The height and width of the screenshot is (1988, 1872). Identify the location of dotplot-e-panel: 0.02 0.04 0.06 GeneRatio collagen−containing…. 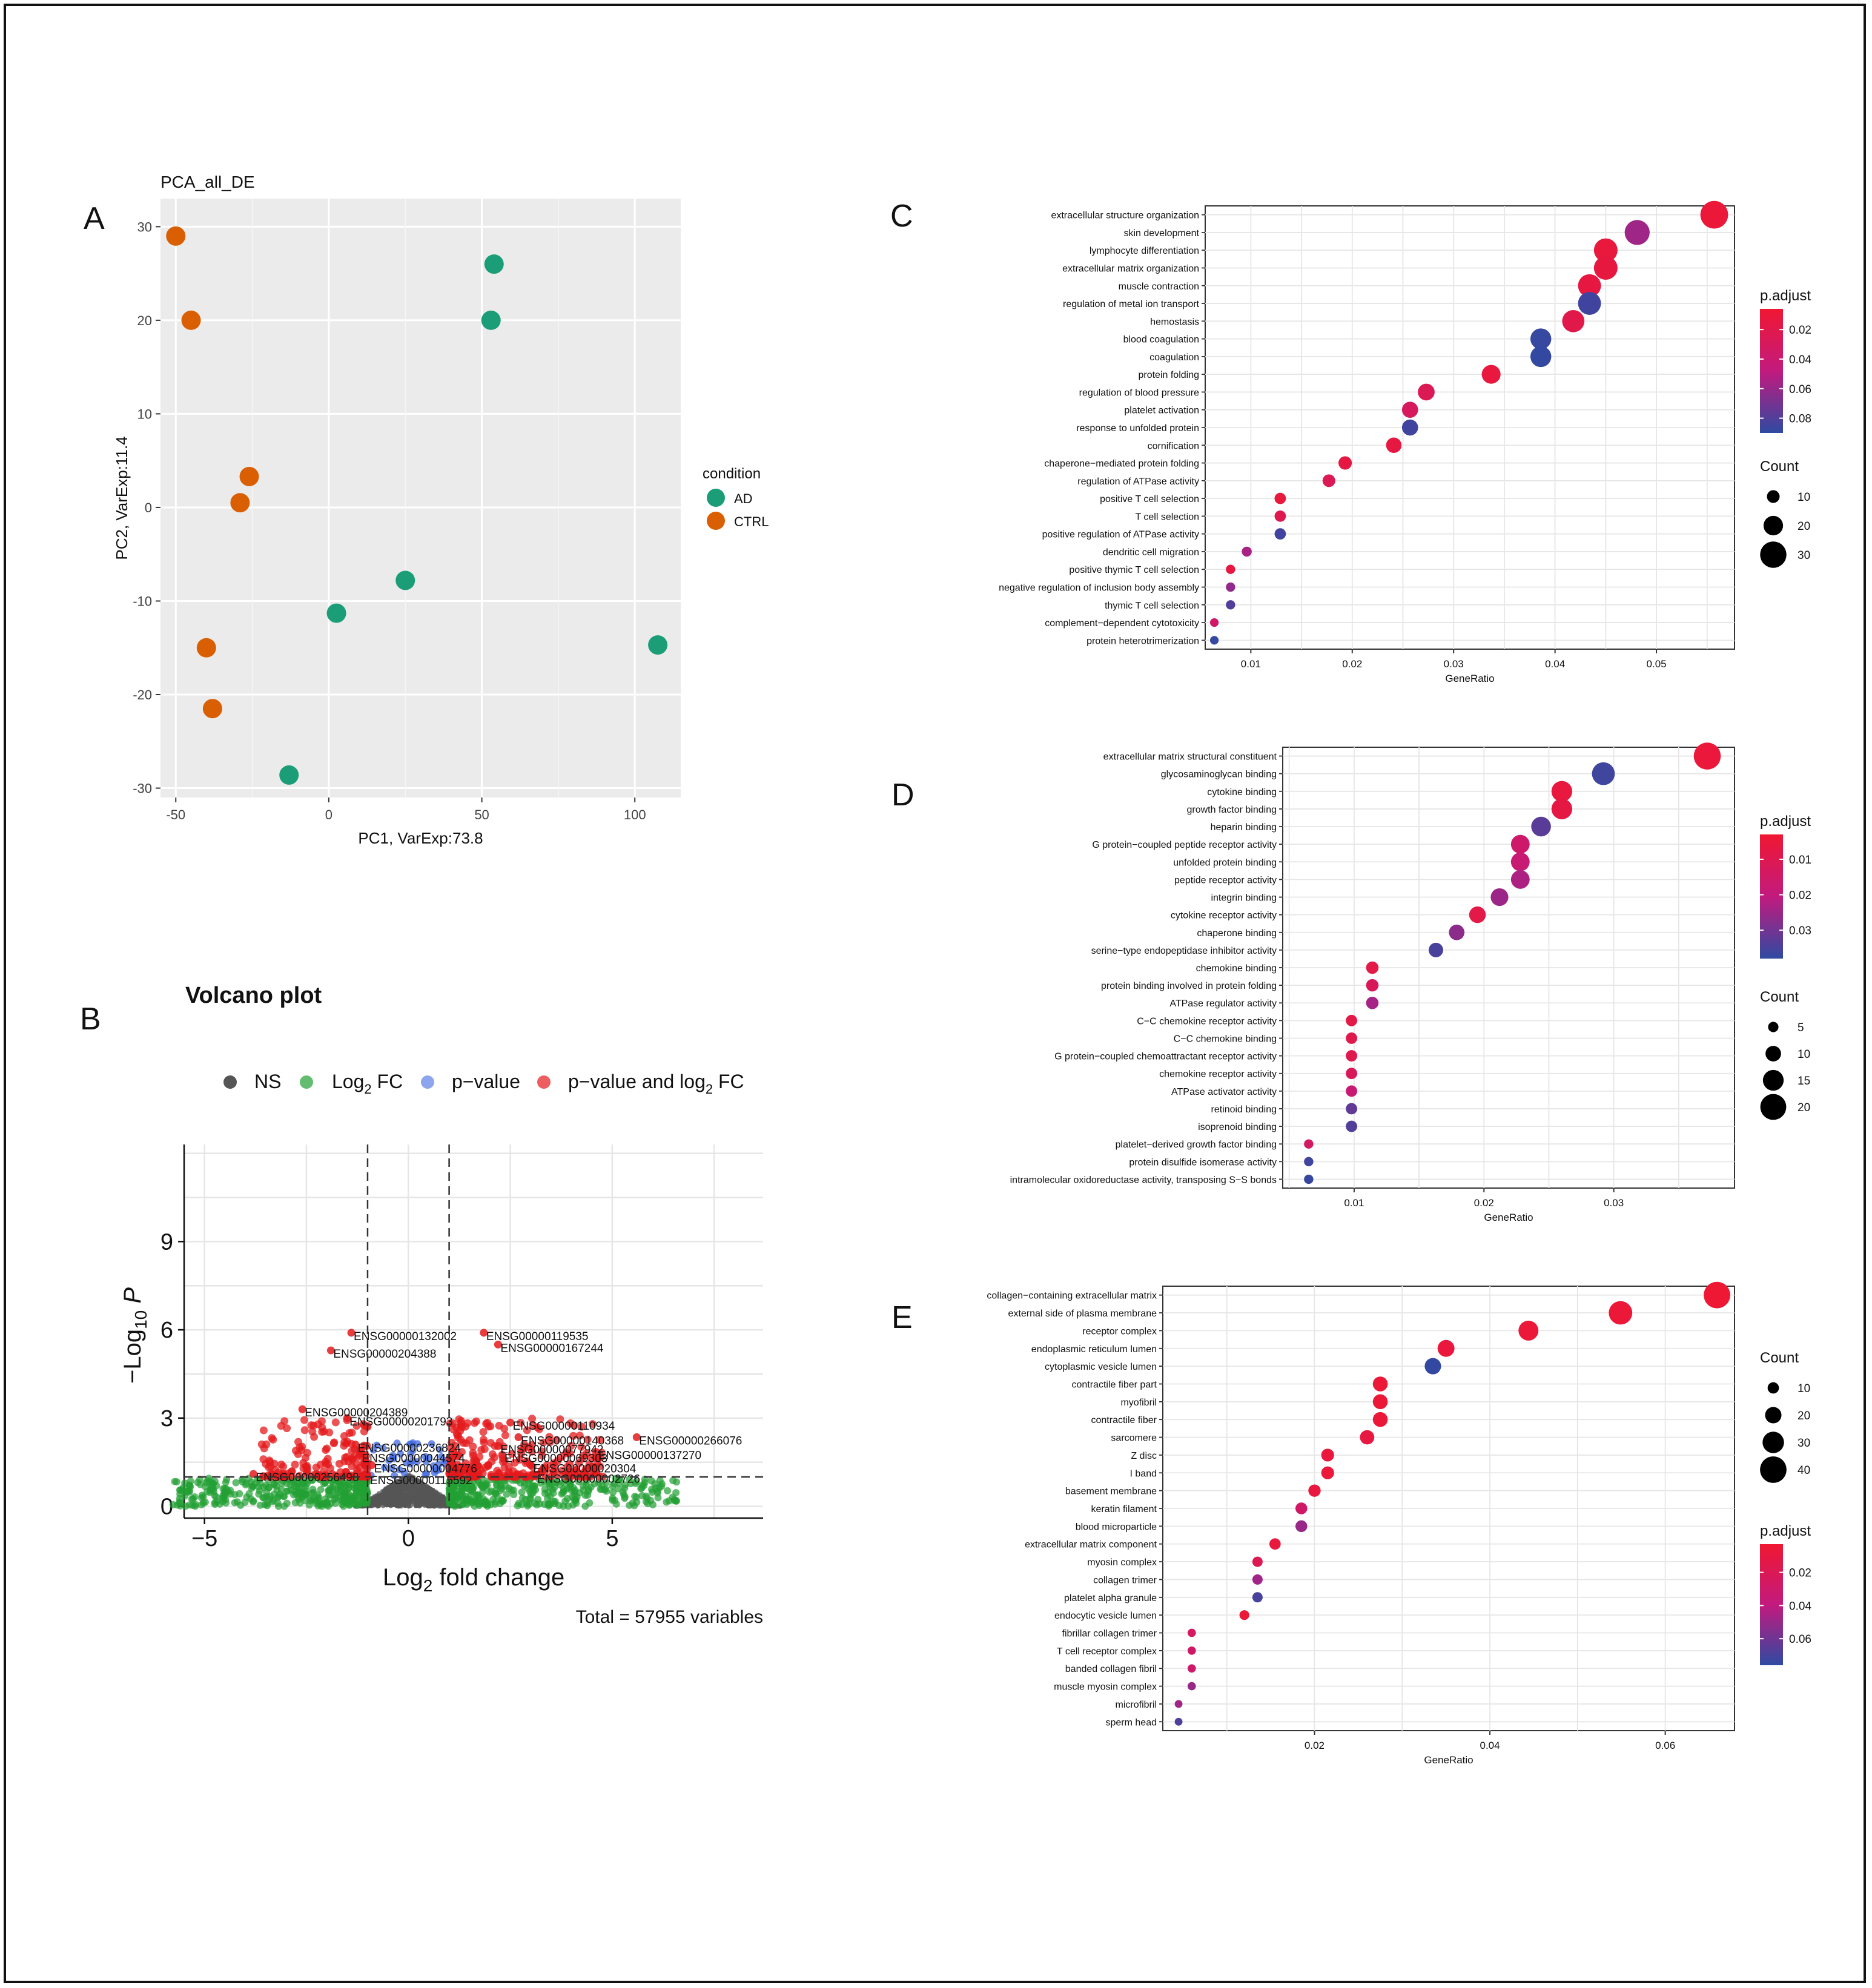
(1399, 1524).